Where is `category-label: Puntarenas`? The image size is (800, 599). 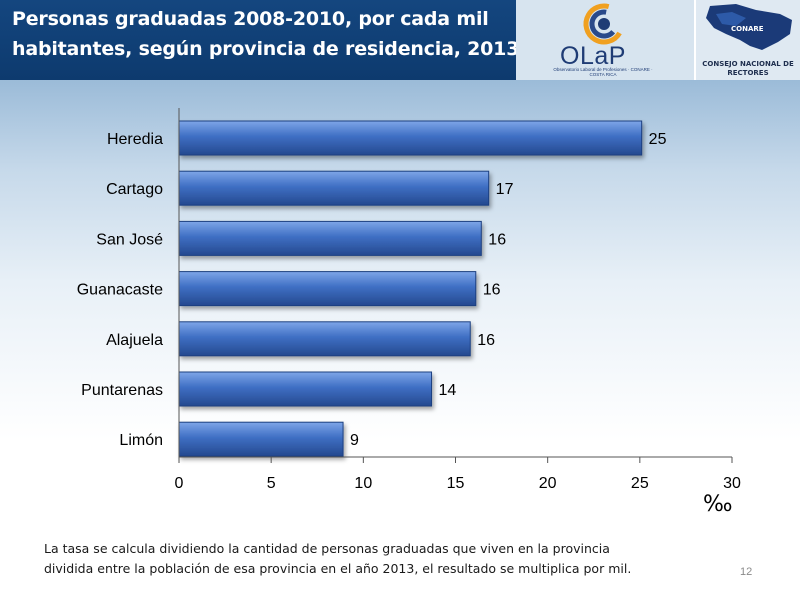 category-label: Puntarenas is located at coordinates (122, 390).